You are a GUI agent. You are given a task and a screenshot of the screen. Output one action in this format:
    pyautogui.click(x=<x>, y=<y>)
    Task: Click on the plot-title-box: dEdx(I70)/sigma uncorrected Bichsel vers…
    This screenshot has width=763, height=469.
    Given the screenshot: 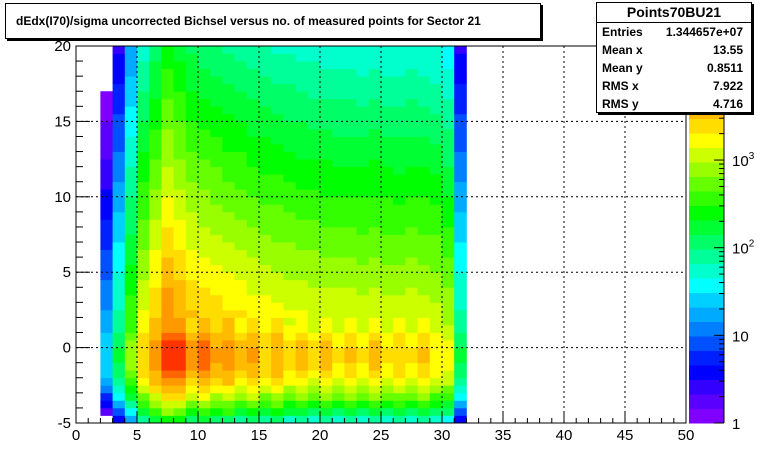 What is the action you would take?
    pyautogui.click(x=273, y=21)
    